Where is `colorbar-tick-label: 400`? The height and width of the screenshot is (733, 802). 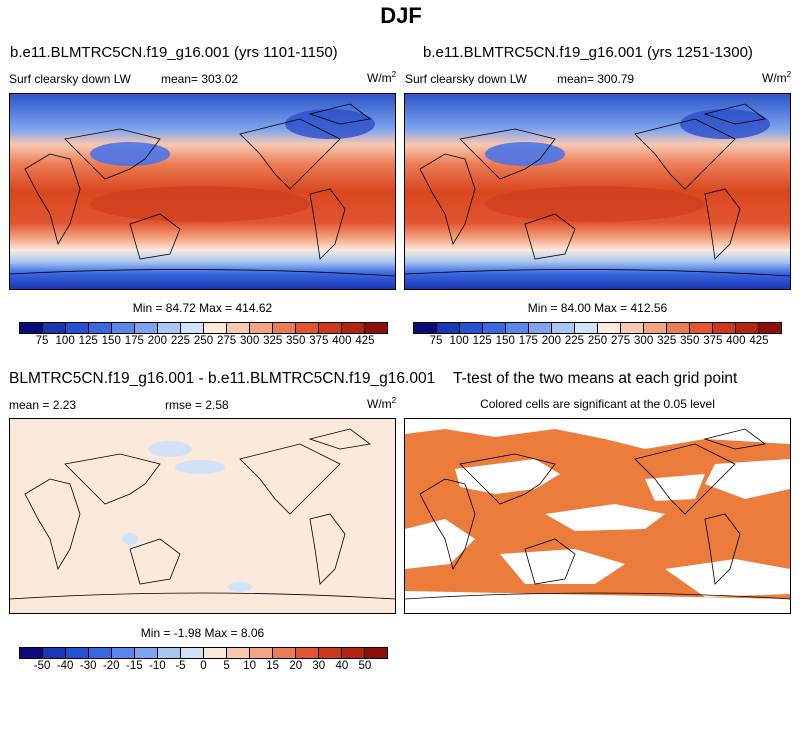 colorbar-tick-label: 400 is located at coordinates (736, 341).